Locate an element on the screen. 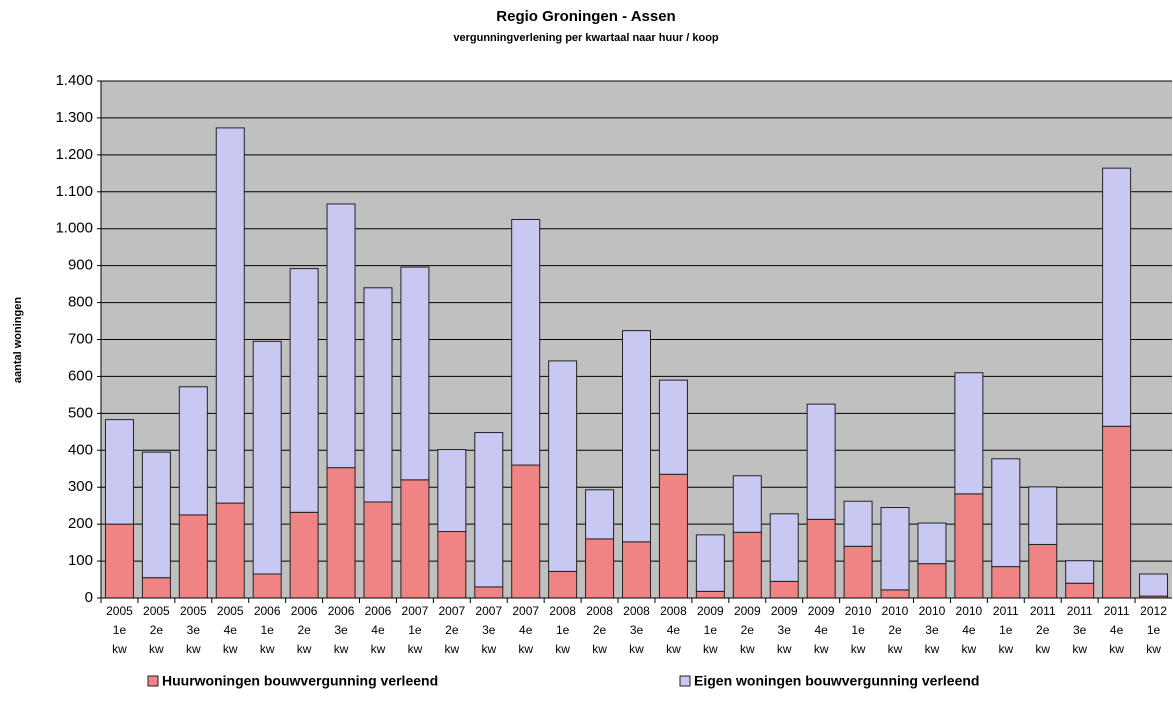  y-tick-label: 1.200 is located at coordinates (74, 154).